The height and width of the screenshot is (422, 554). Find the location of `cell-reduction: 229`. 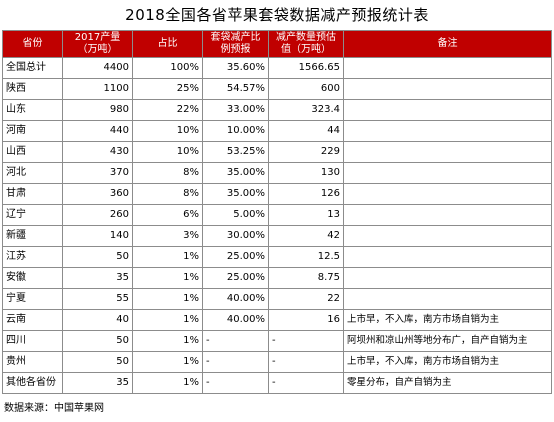

cell-reduction: 229 is located at coordinates (306, 152).